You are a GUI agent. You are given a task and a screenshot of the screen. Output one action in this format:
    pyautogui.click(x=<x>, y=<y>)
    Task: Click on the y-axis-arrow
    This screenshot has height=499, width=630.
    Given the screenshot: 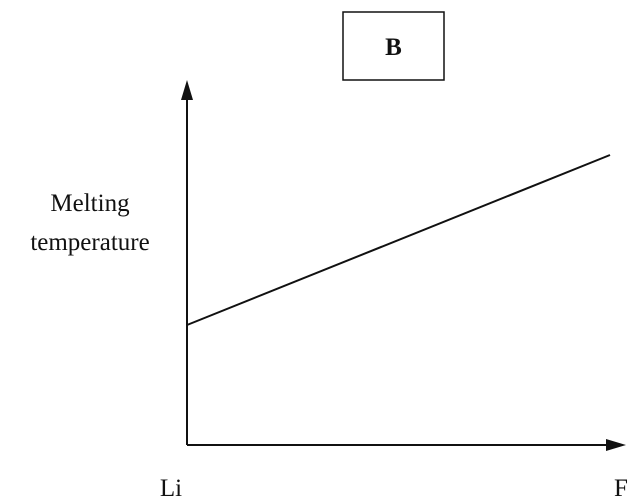 What is the action you would take?
    pyautogui.click(x=187, y=90)
    